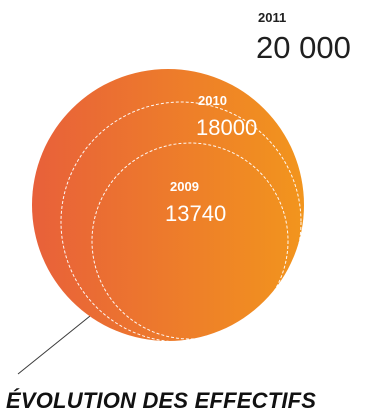  What do you see at coordinates (59, 341) in the screenshot?
I see `pointer-line` at bounding box center [59, 341].